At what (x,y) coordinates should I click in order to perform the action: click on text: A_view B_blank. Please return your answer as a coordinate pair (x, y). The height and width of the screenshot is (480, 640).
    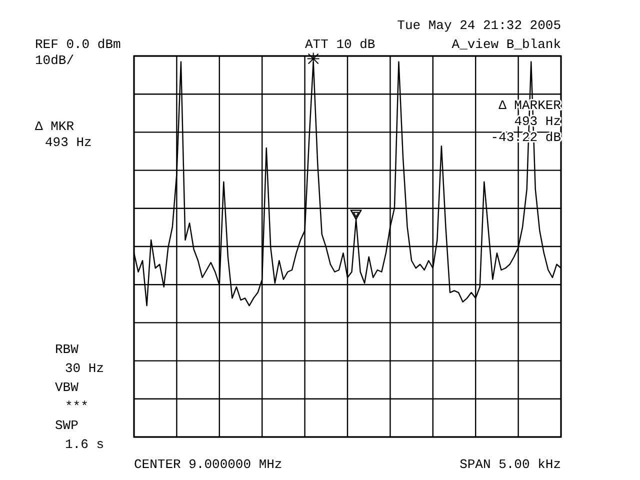
    Looking at the image, I should click on (507, 44).